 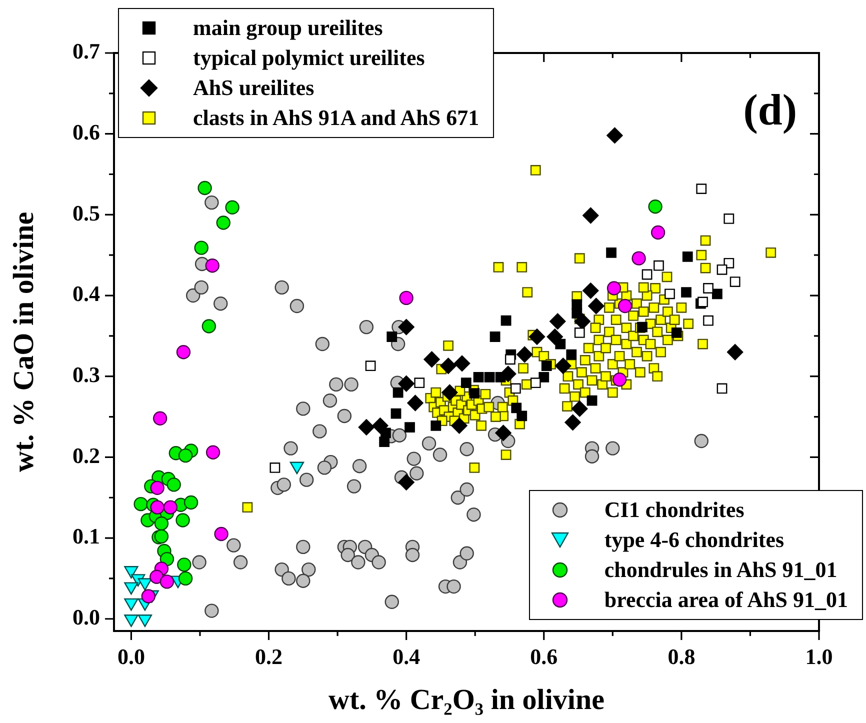 What do you see at coordinates (86, 455) in the screenshot?
I see `y-tick-label: 0.2` at bounding box center [86, 455].